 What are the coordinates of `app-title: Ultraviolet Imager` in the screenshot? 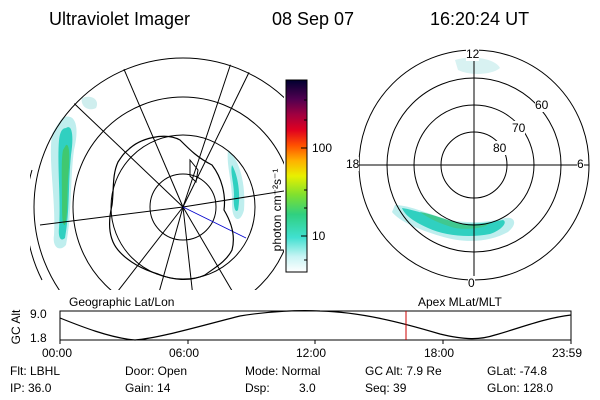 It's located at (120, 19).